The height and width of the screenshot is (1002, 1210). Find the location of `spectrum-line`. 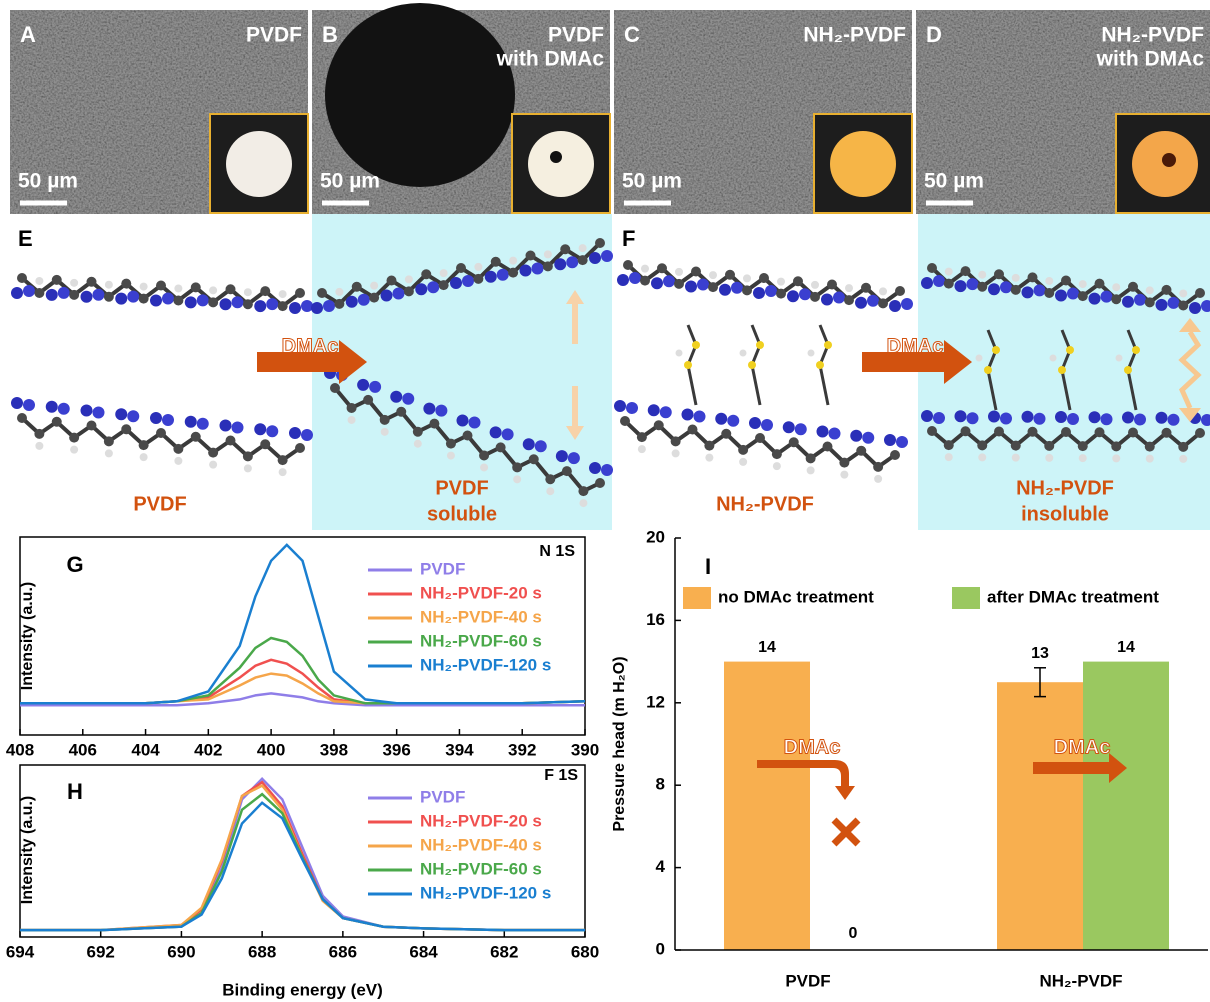

spectrum-line is located at coordinates (302, 866).